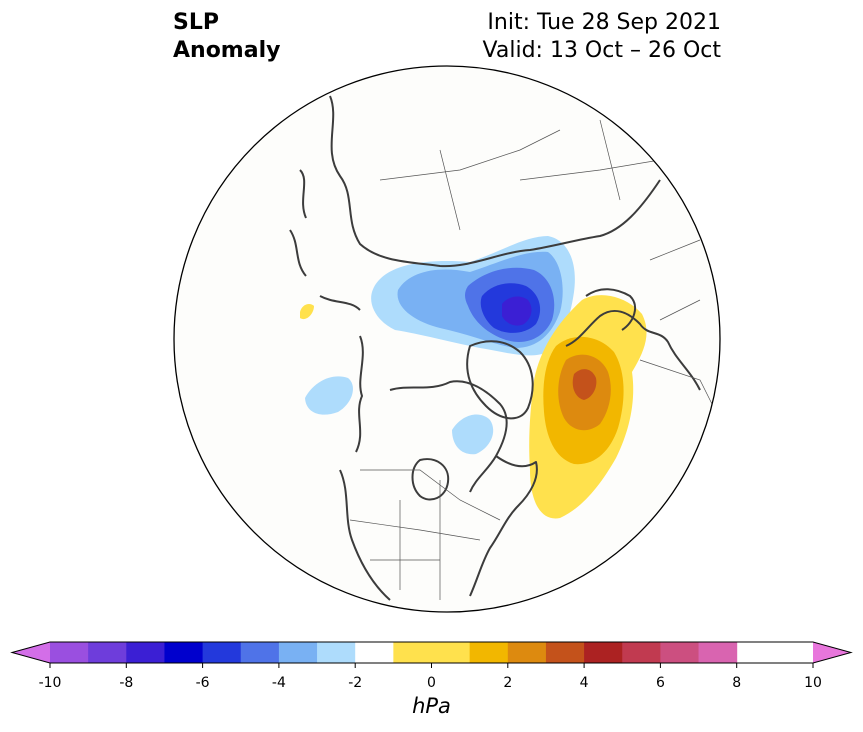  I want to click on coast-west-na, so click(365, 535).